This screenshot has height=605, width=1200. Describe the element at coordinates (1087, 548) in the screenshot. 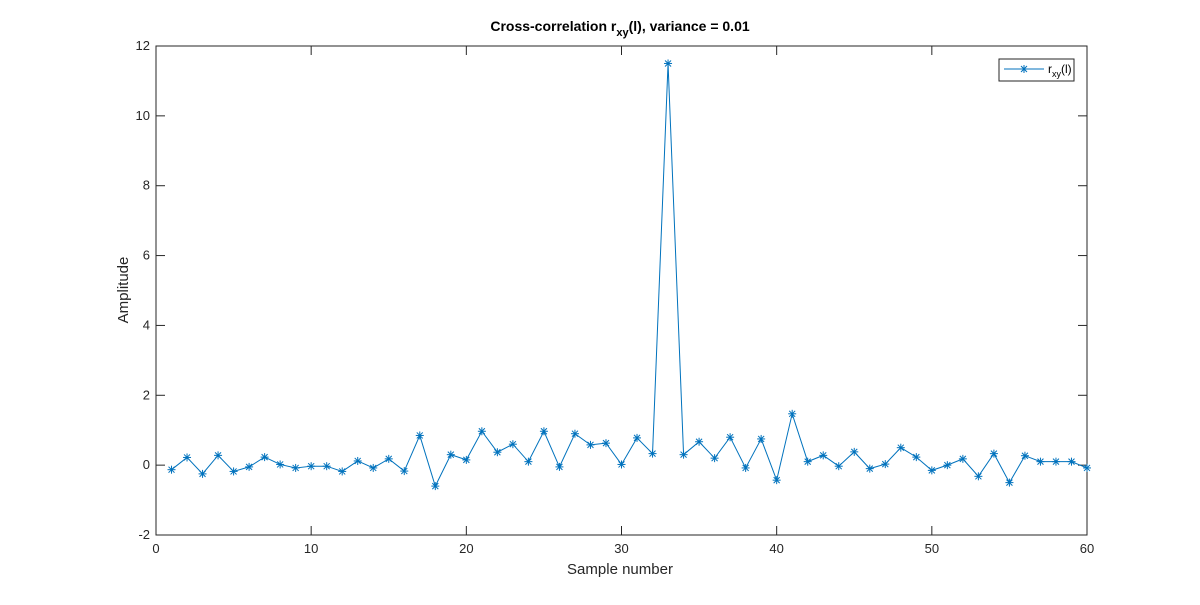

I see `x-tick-label: 60` at that location.